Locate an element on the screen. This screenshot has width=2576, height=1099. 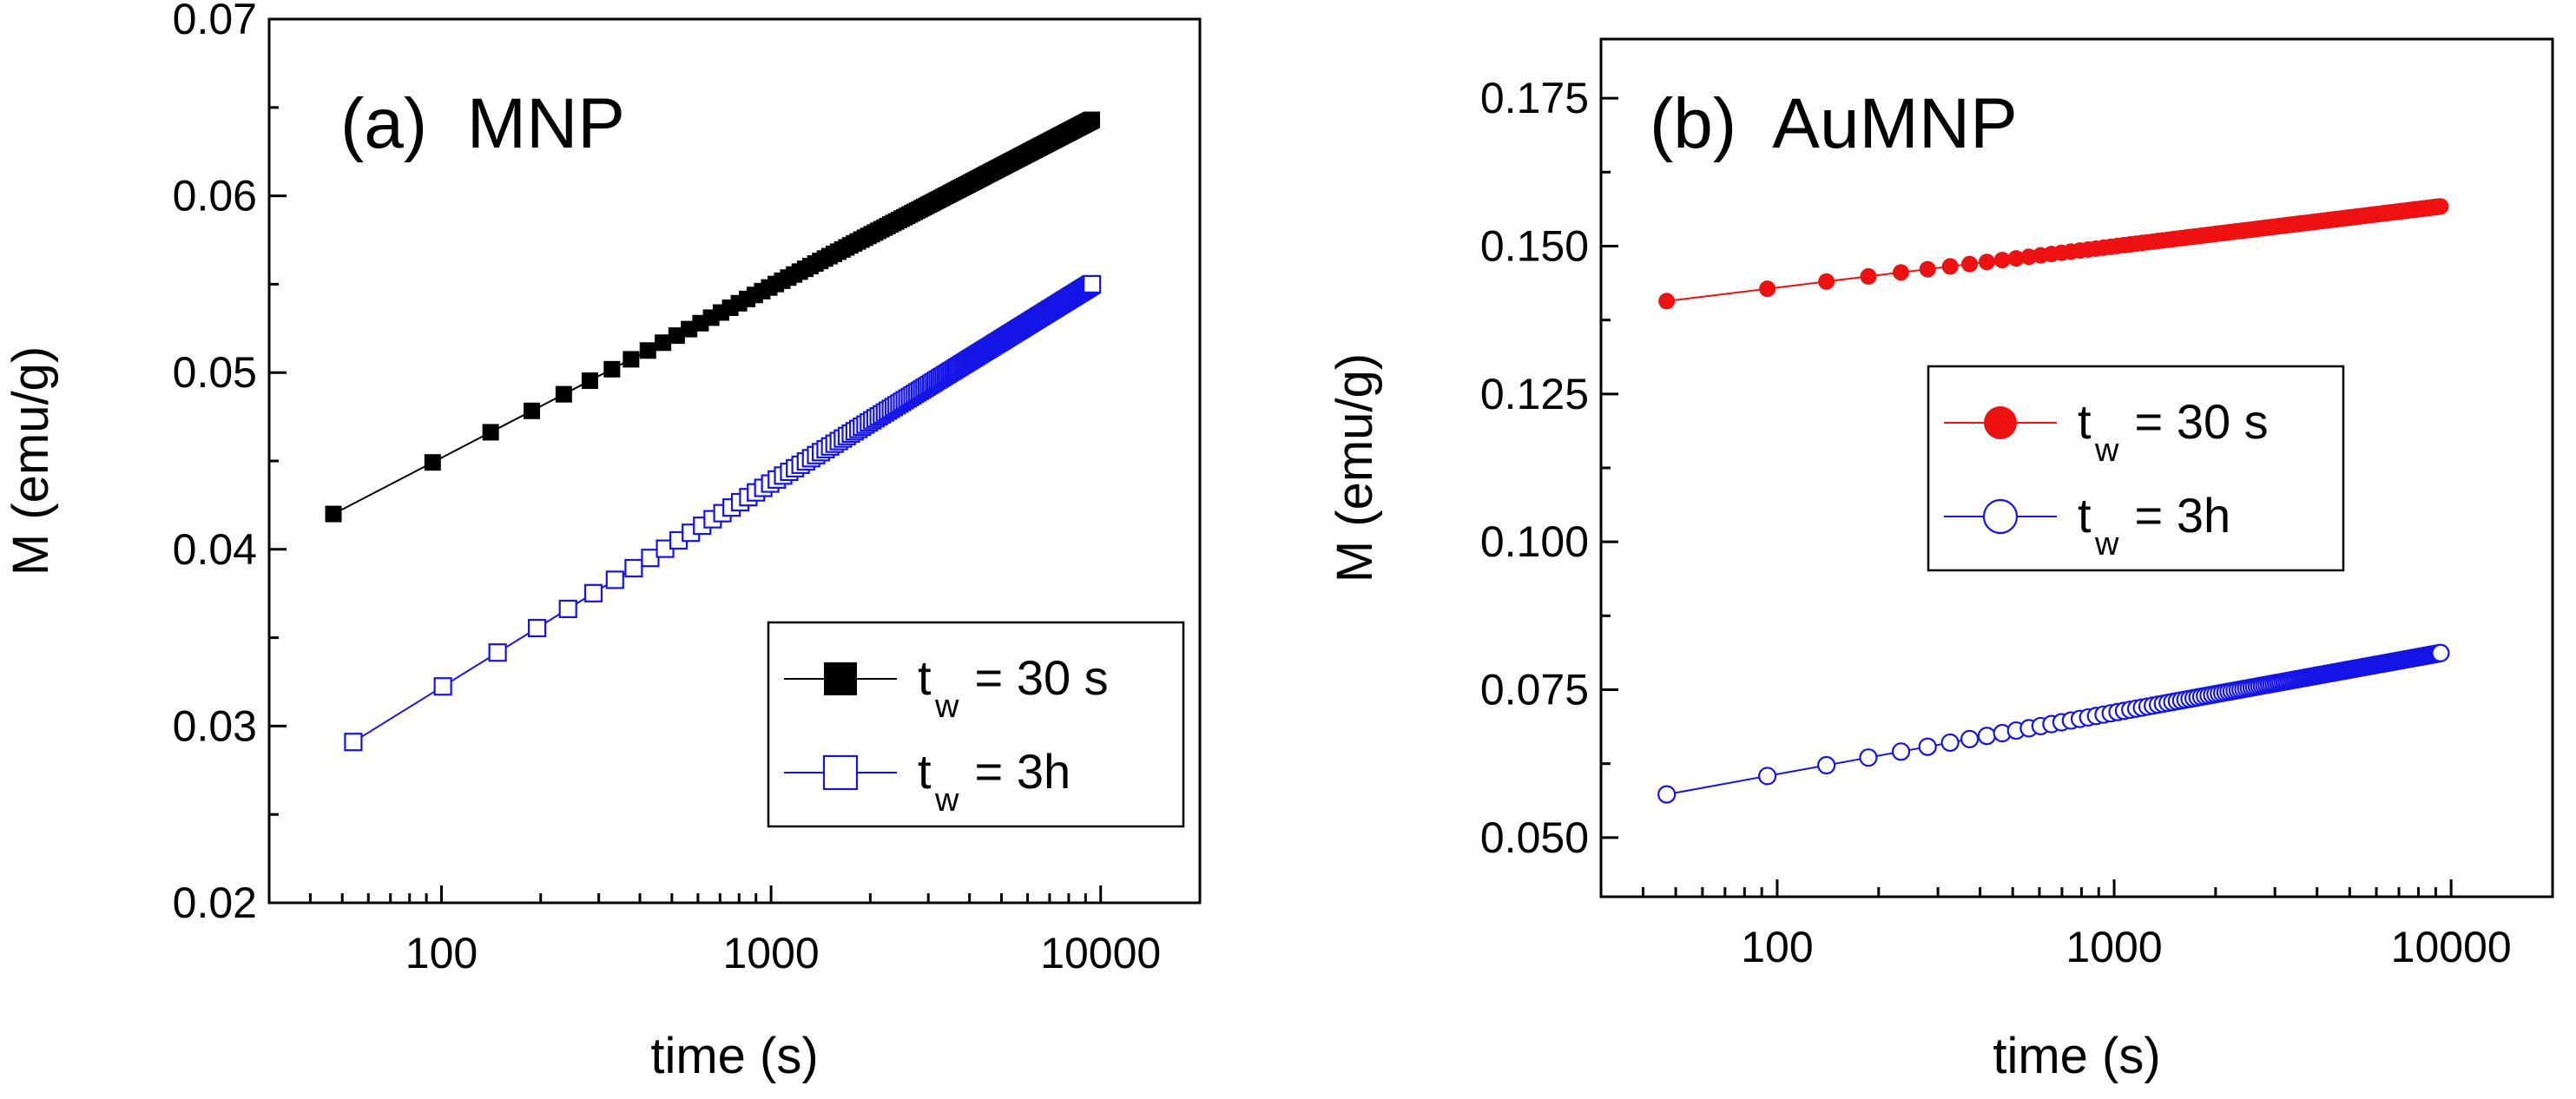
y-tick-label: 0.150 is located at coordinates (1534, 245).